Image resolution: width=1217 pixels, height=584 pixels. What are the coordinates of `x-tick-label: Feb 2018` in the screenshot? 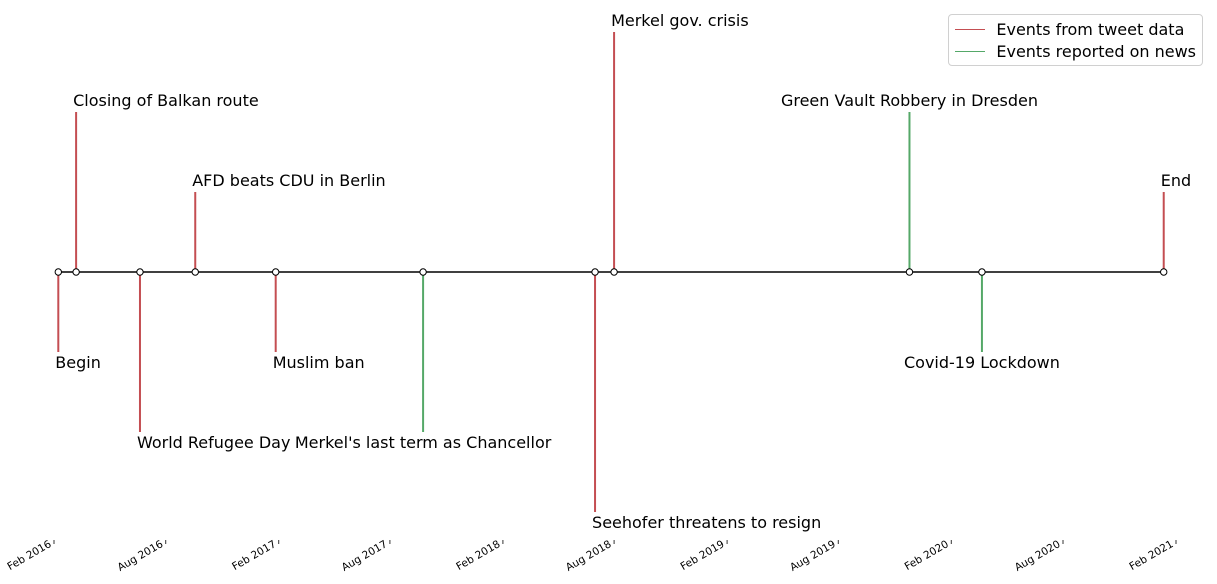 It's located at (478, 555).